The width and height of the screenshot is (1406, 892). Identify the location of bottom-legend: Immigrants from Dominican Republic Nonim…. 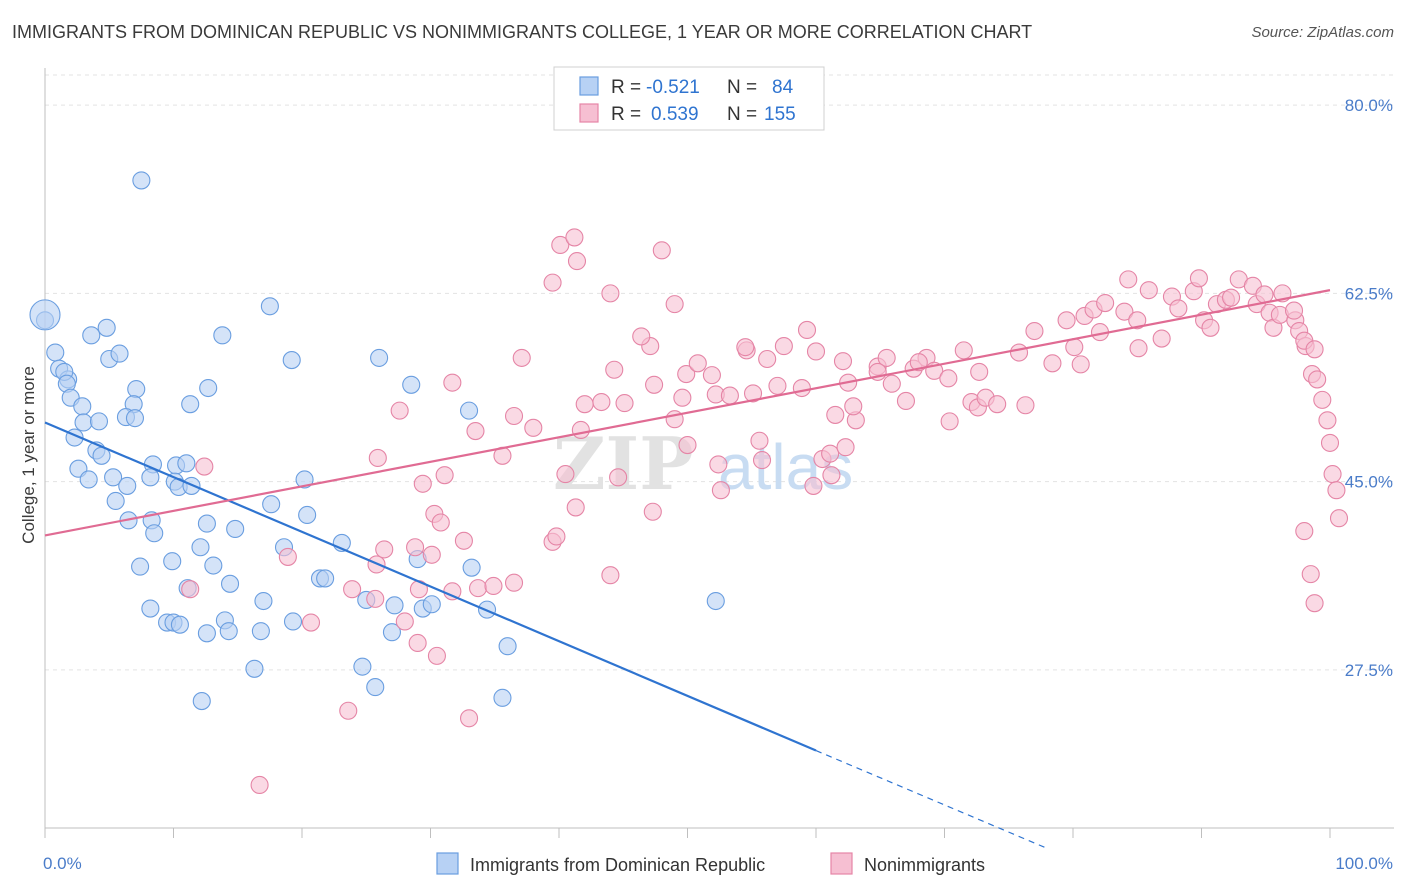
(710, 863).